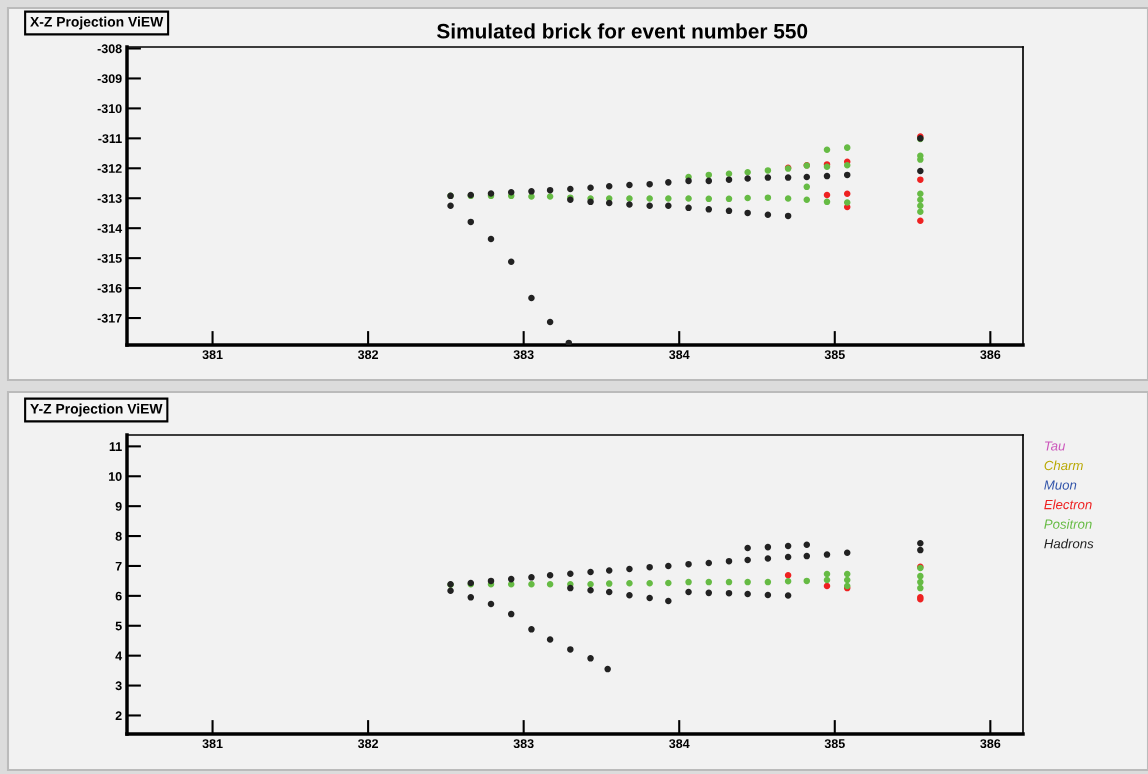 The height and width of the screenshot is (774, 1148). I want to click on y-tick-label: 2, so click(118, 715).